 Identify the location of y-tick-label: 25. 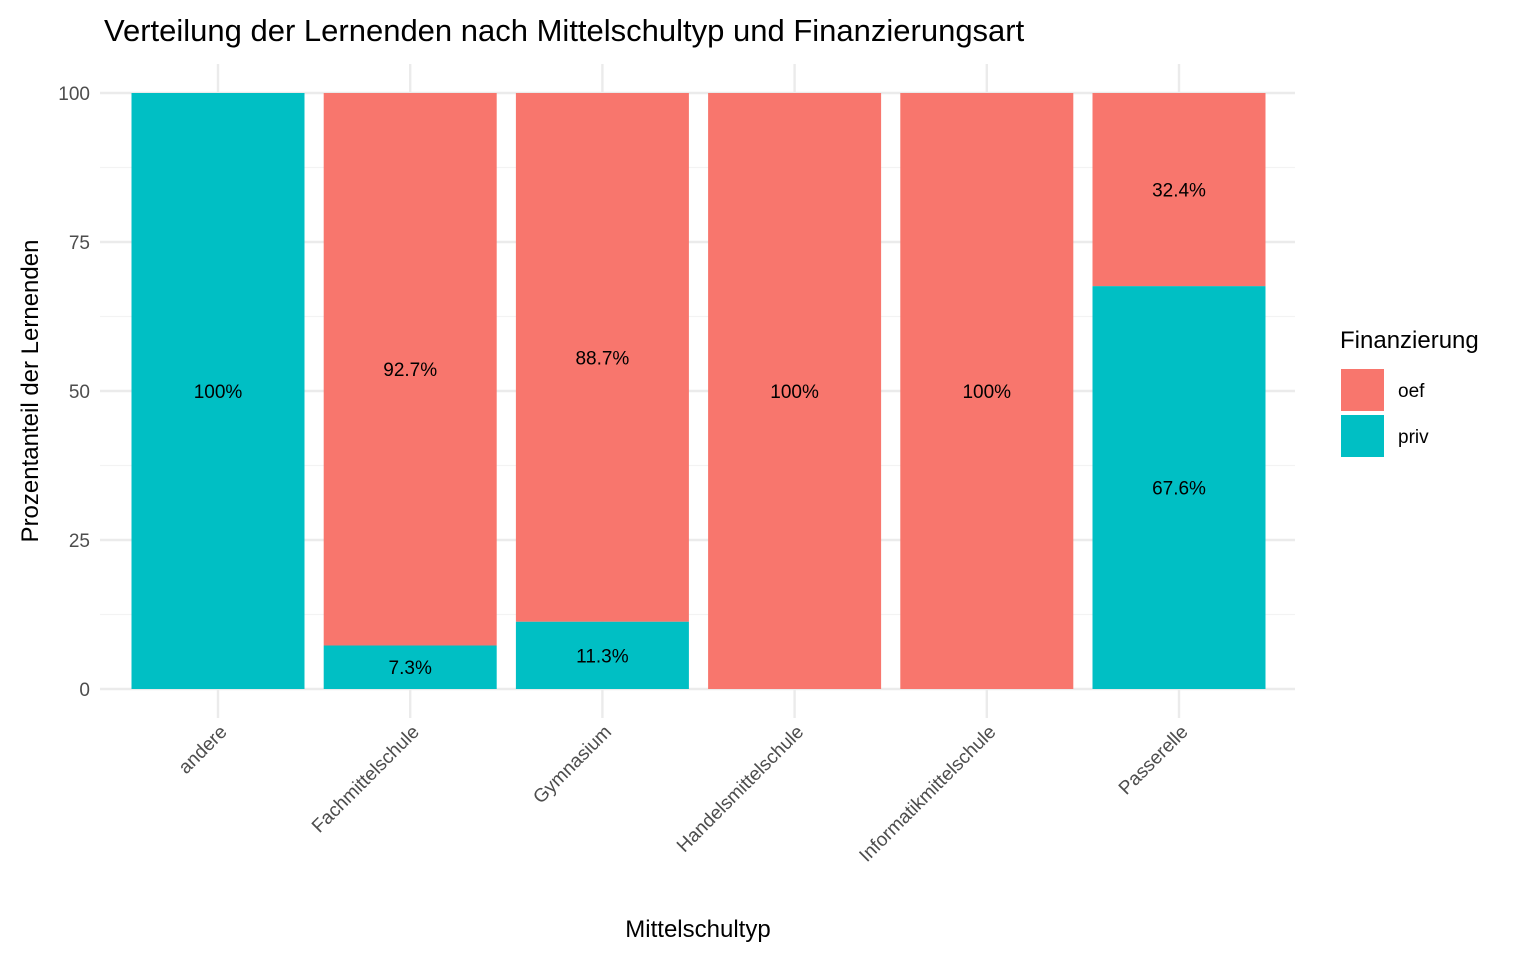
(79, 541).